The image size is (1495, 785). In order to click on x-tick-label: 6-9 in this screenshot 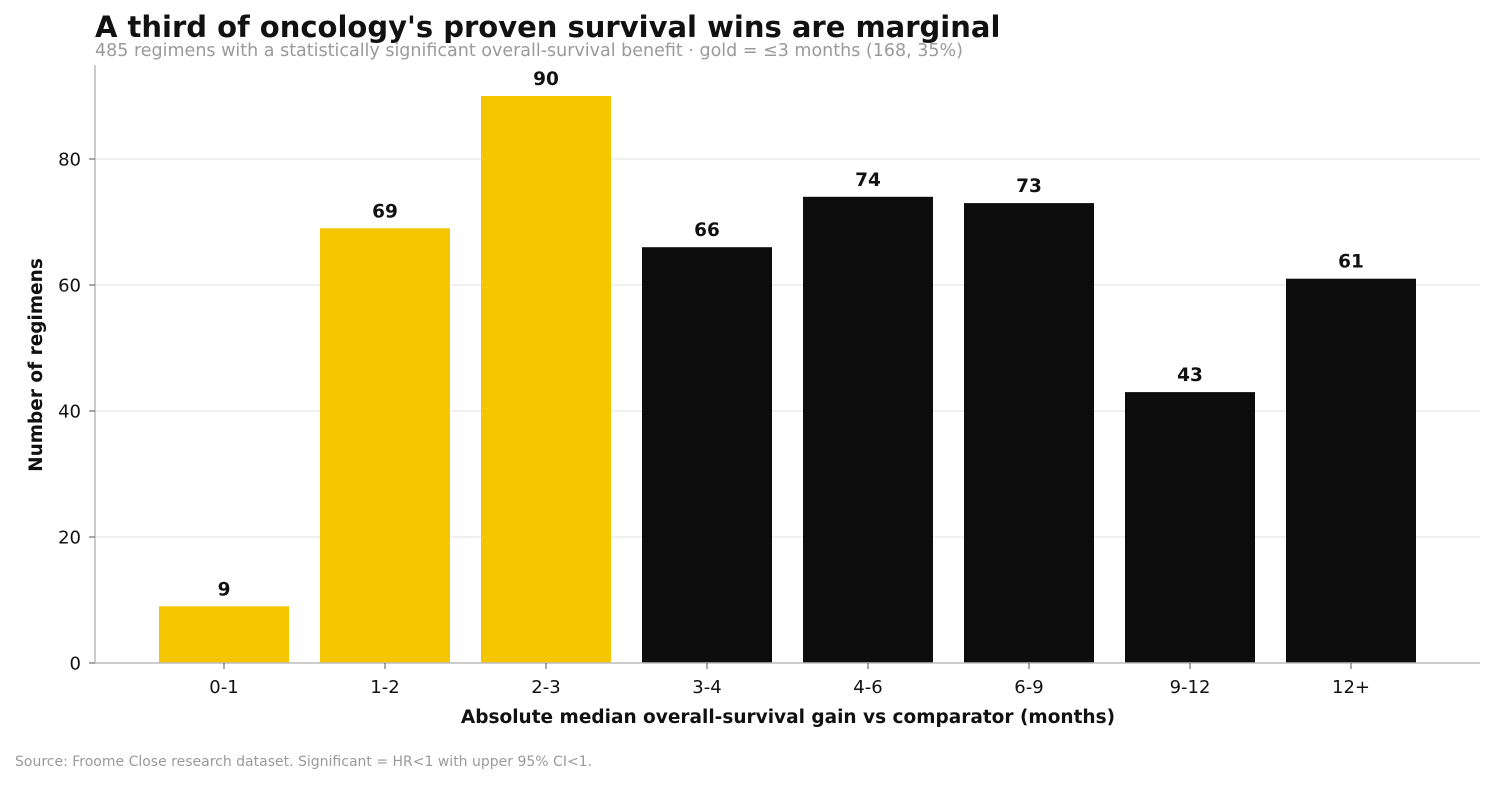, I will do `click(1028, 687)`.